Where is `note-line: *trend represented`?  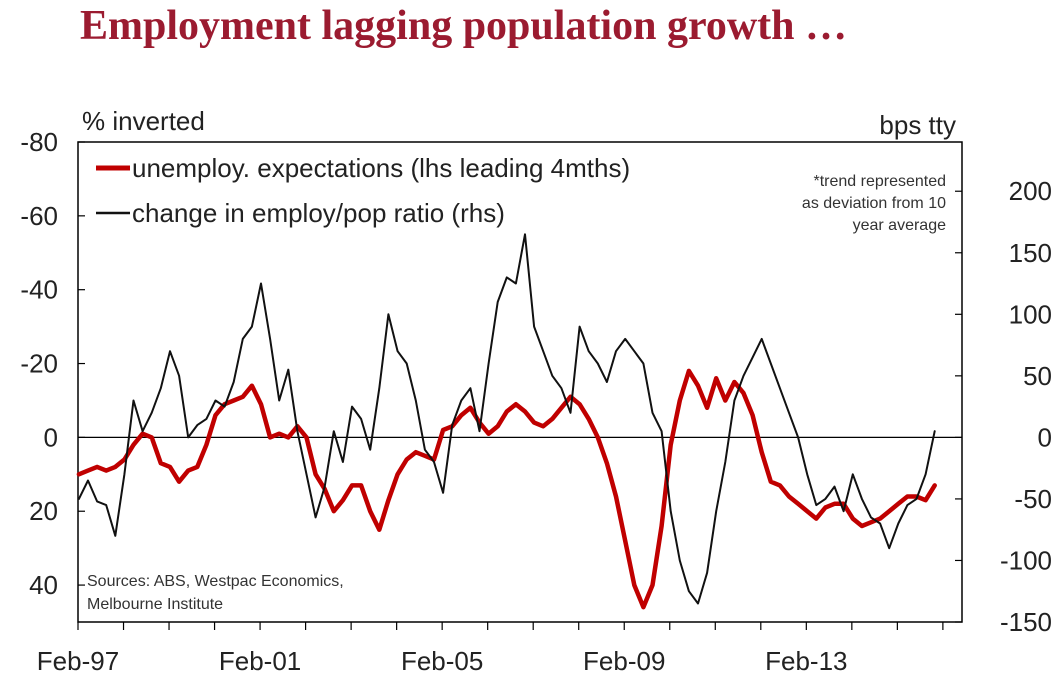 note-line: *trend represented is located at coordinates (879, 181).